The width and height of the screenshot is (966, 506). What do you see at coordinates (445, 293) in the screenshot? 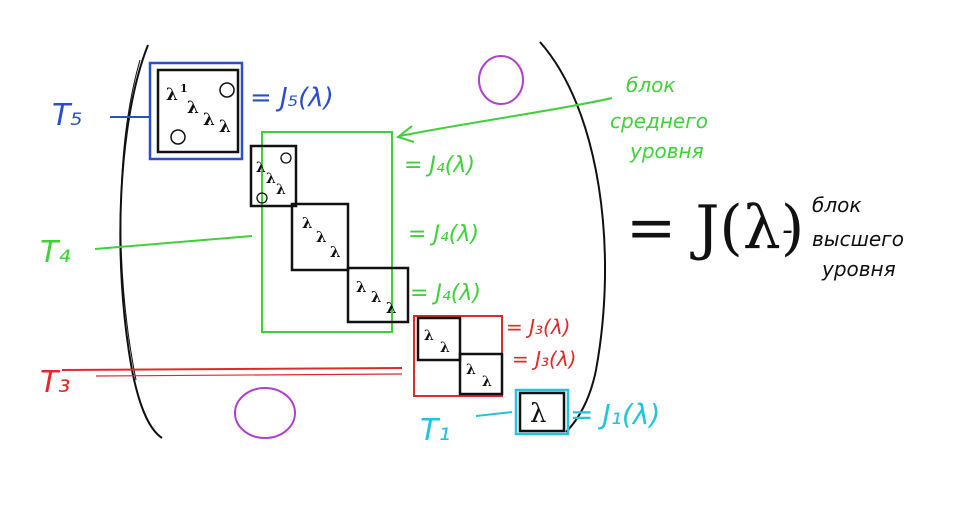
I see `j4-formula-3: = J₄(λ)` at bounding box center [445, 293].